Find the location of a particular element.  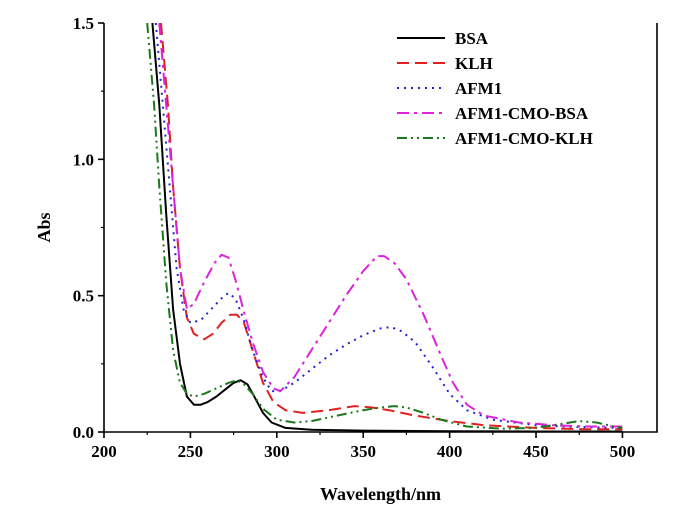

x-tick-label: 350 is located at coordinates (363, 451).